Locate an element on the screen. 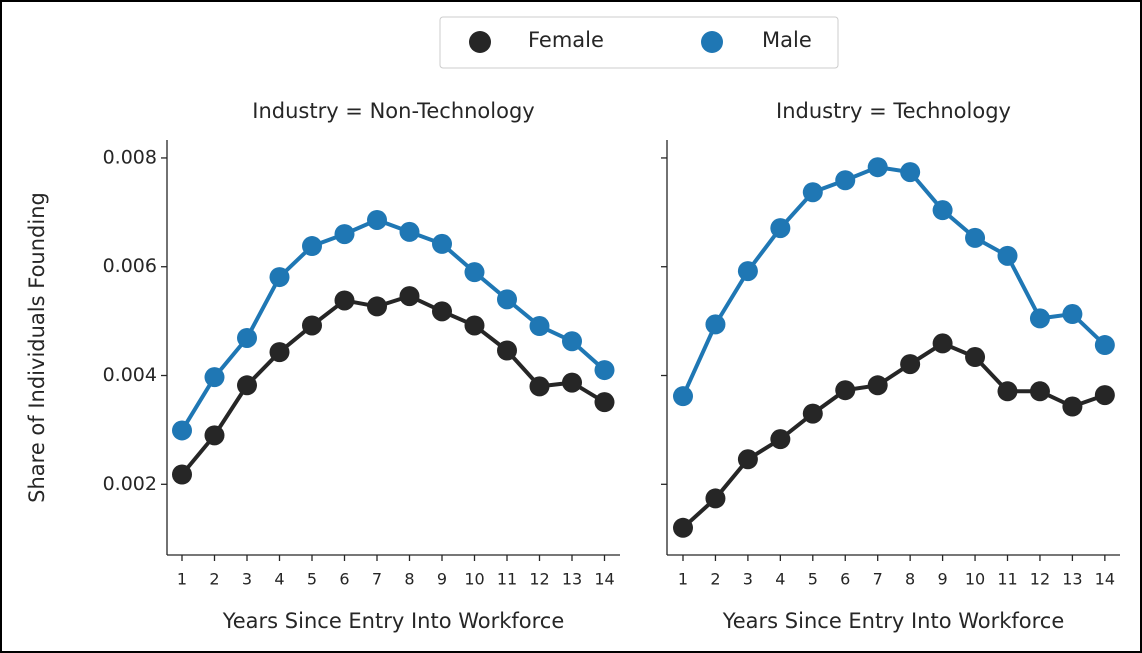 This screenshot has height=653, width=1142. y-tick-label: 0.004 is located at coordinates (130, 375).